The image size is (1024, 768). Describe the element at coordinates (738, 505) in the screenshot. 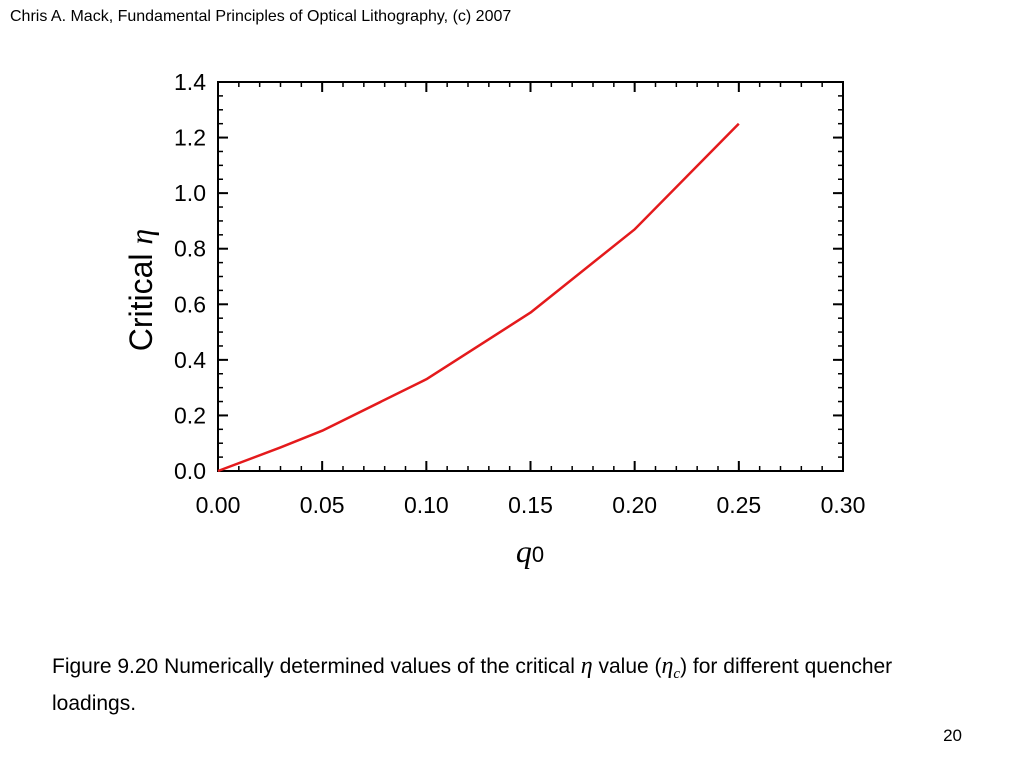

I see `x-tick-label: 0.25` at that location.